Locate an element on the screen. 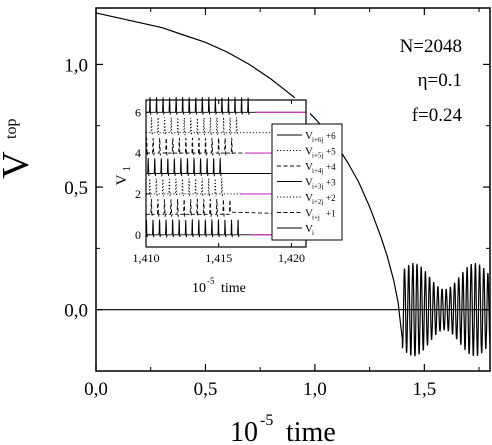  x-tick-label: 0,0 is located at coordinates (96, 389).